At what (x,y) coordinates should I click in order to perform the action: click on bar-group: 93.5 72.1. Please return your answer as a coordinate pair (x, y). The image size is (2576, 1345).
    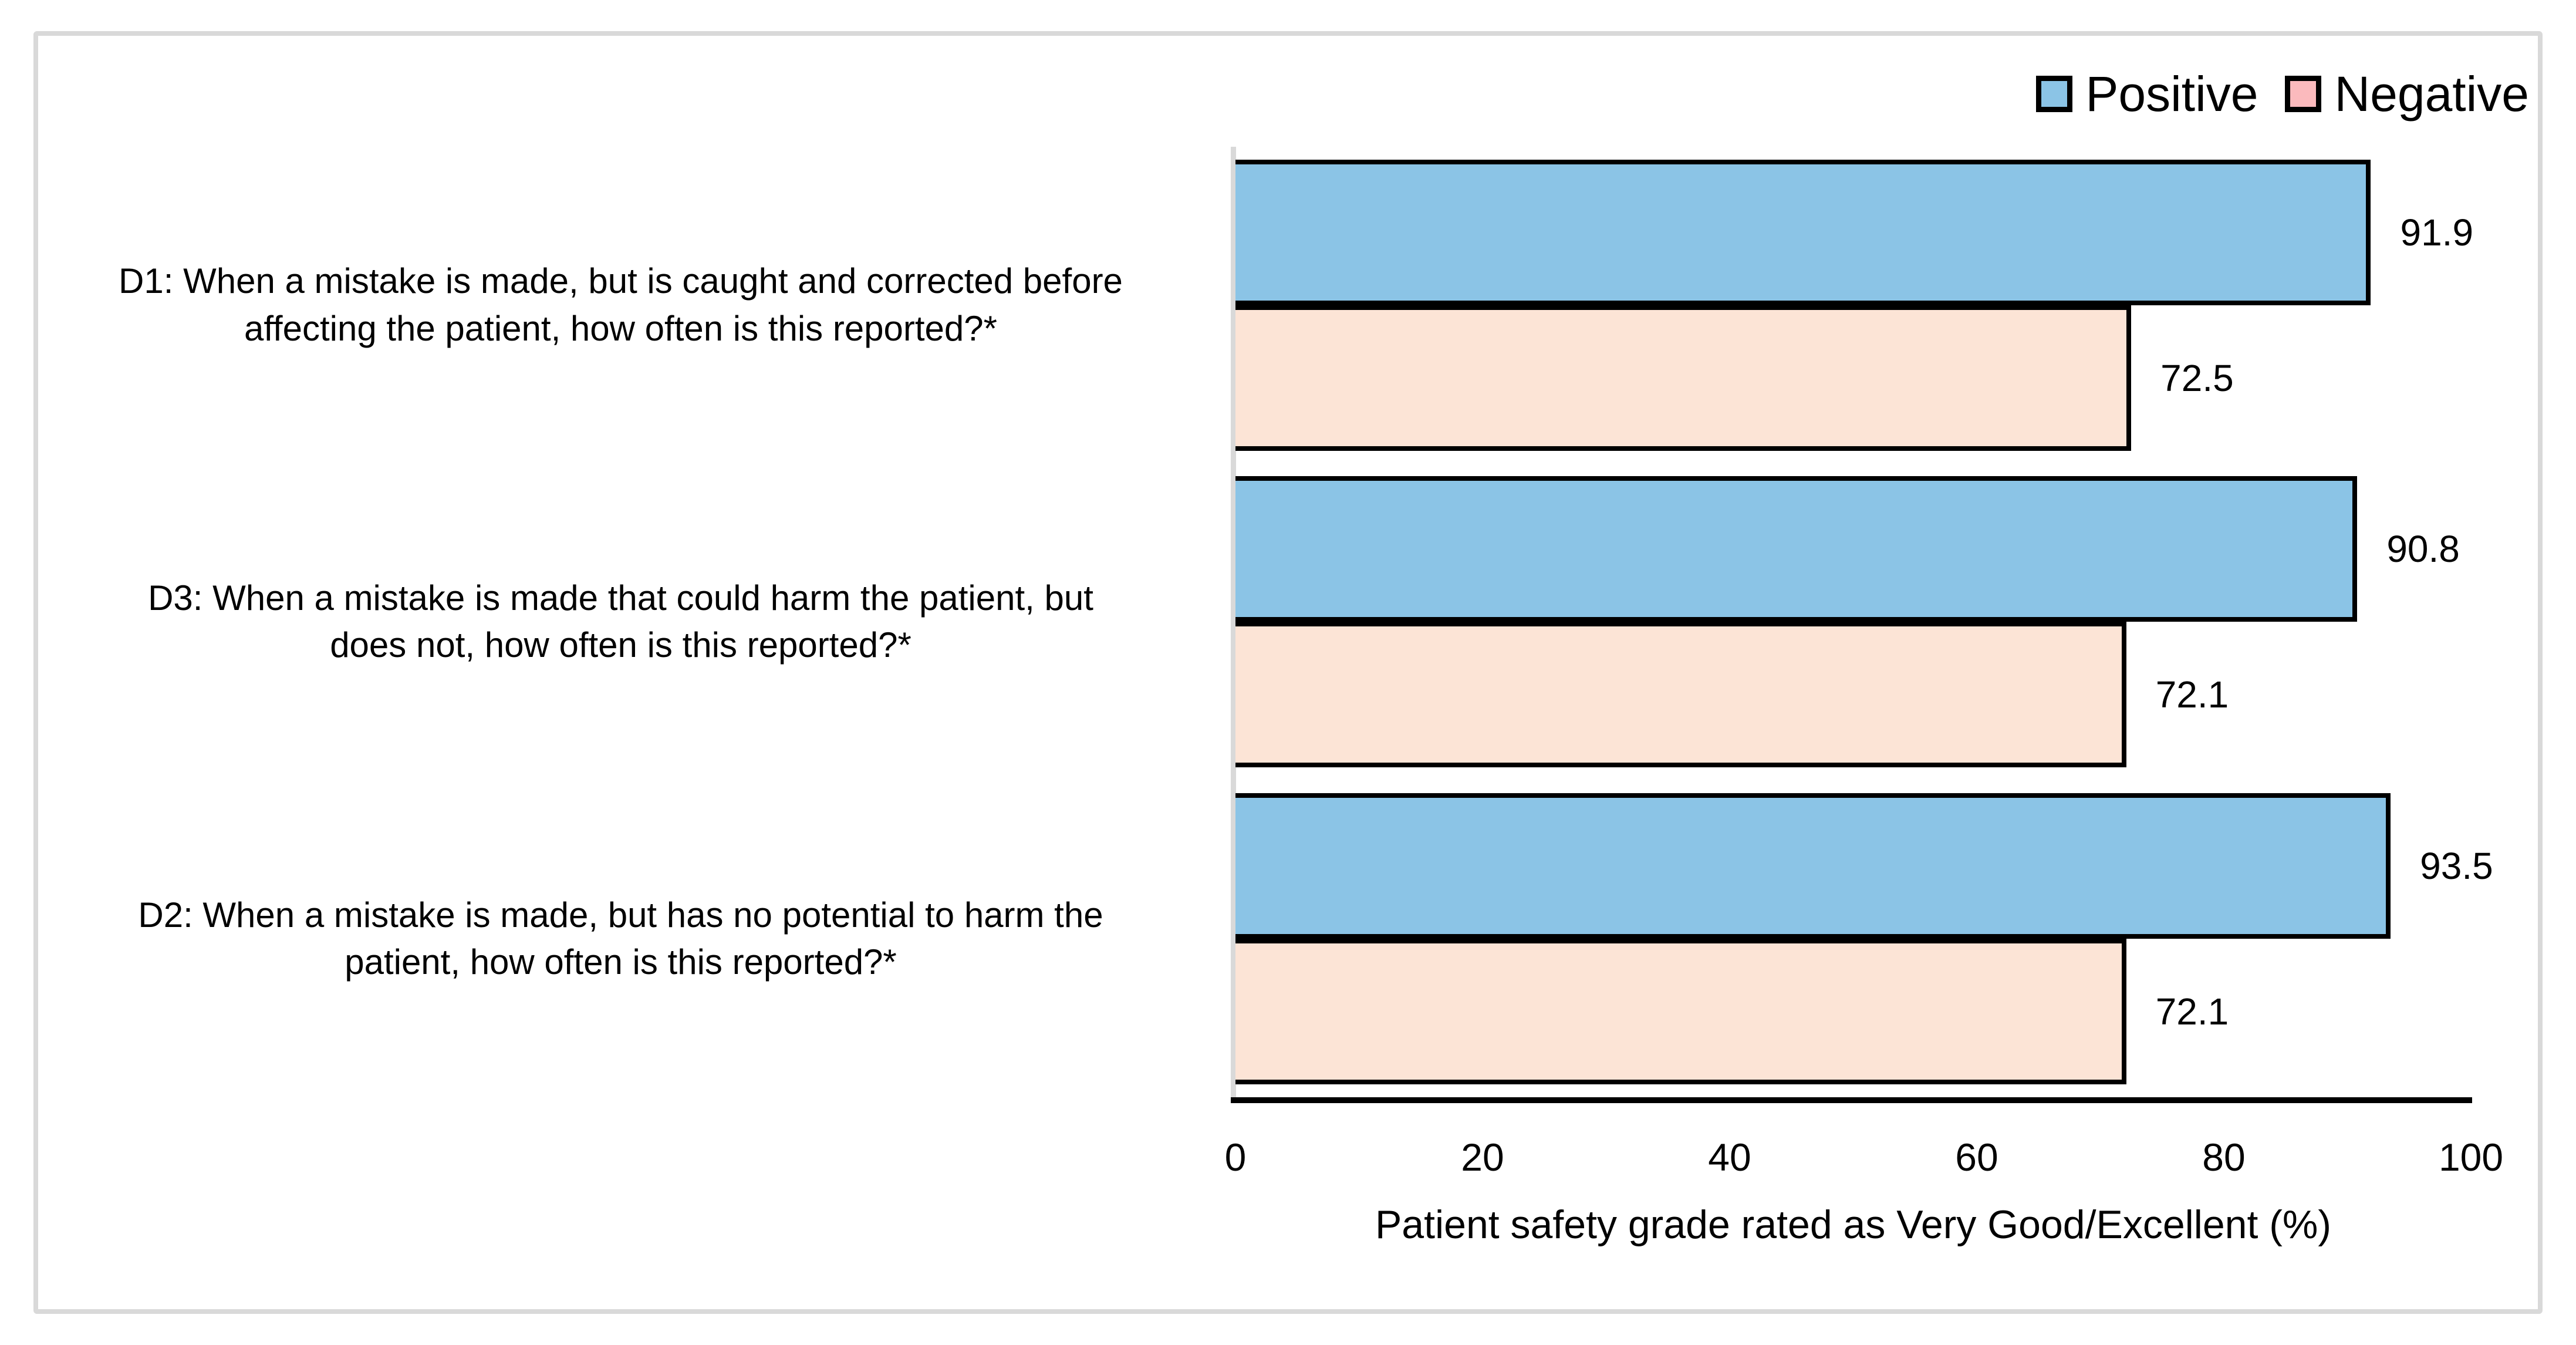
    Looking at the image, I should click on (1864, 938).